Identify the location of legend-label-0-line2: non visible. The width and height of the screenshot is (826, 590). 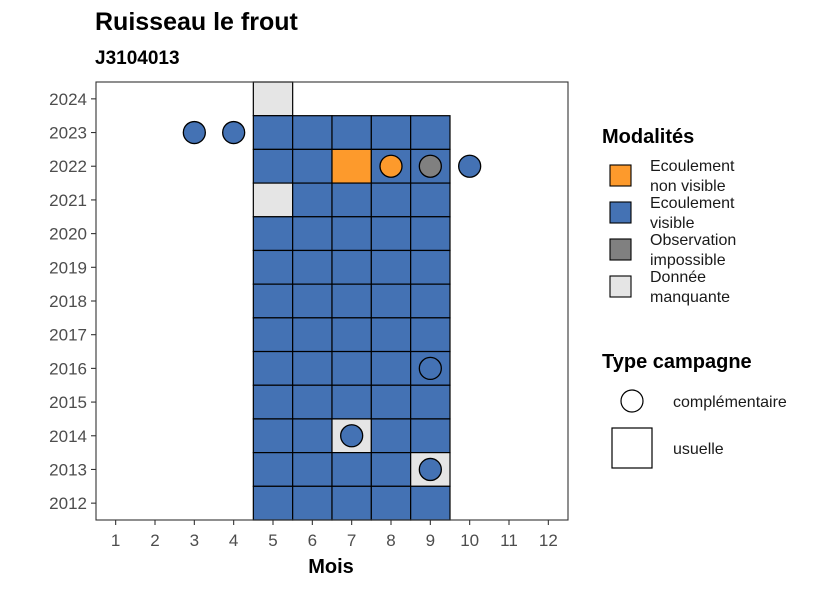
(688, 186).